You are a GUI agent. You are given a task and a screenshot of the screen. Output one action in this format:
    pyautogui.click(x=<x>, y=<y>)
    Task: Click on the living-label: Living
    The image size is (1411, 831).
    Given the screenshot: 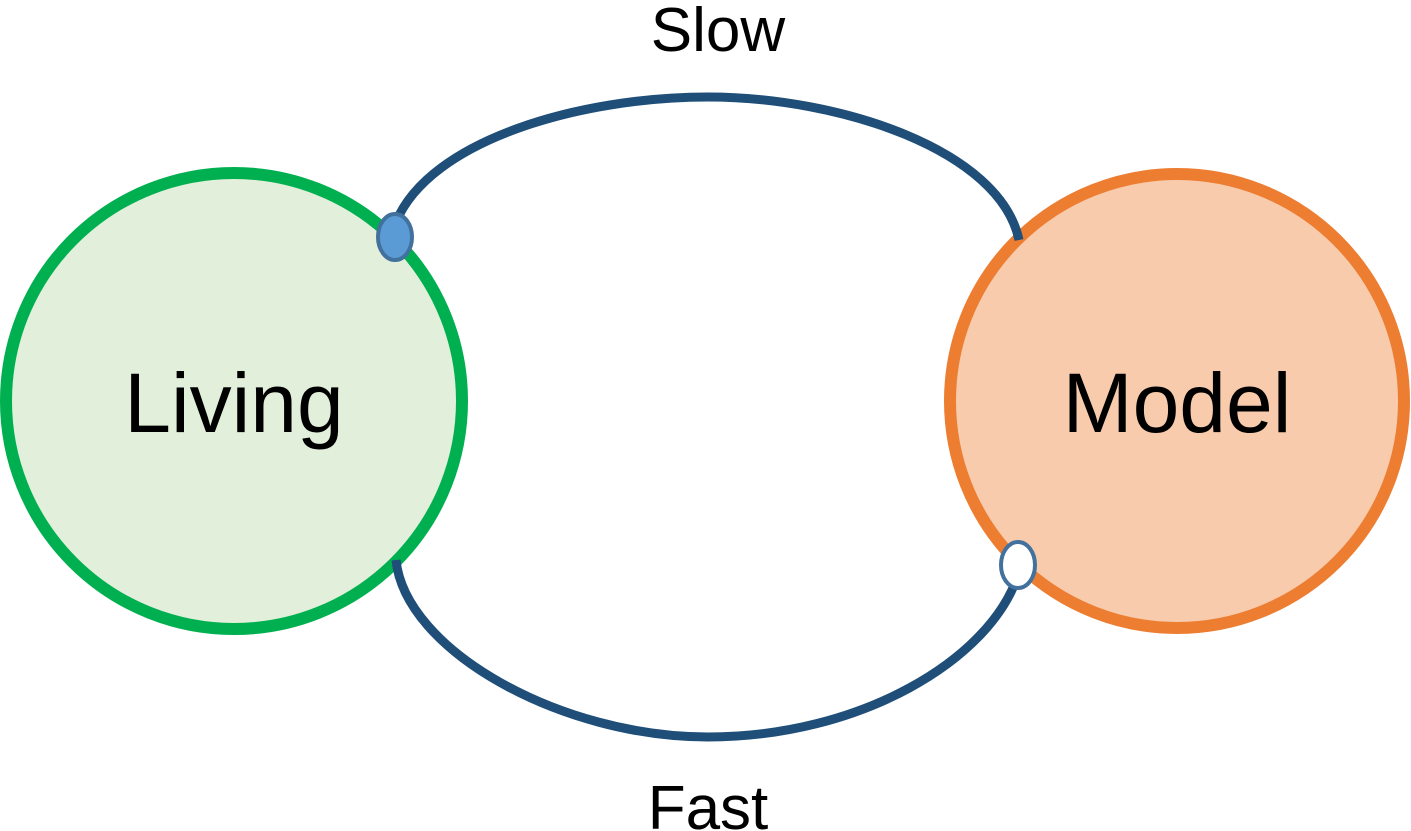 What is the action you would take?
    pyautogui.click(x=233, y=403)
    